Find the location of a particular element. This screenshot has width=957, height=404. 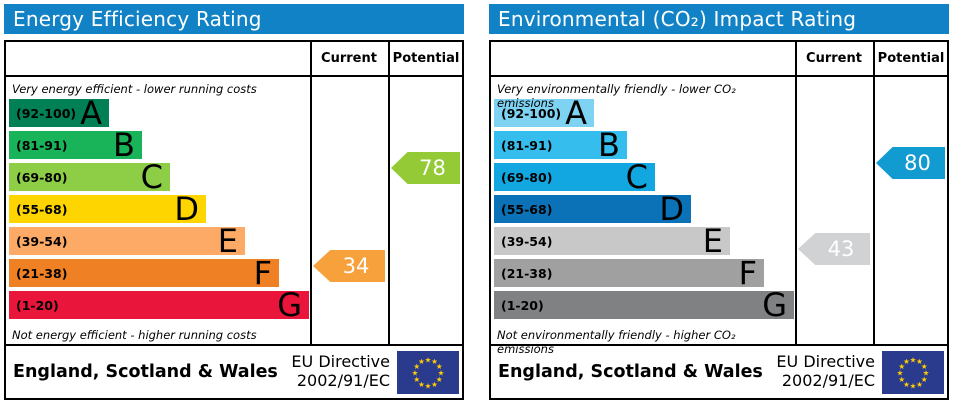

potential-rating-value: 80 is located at coordinates (917, 163).